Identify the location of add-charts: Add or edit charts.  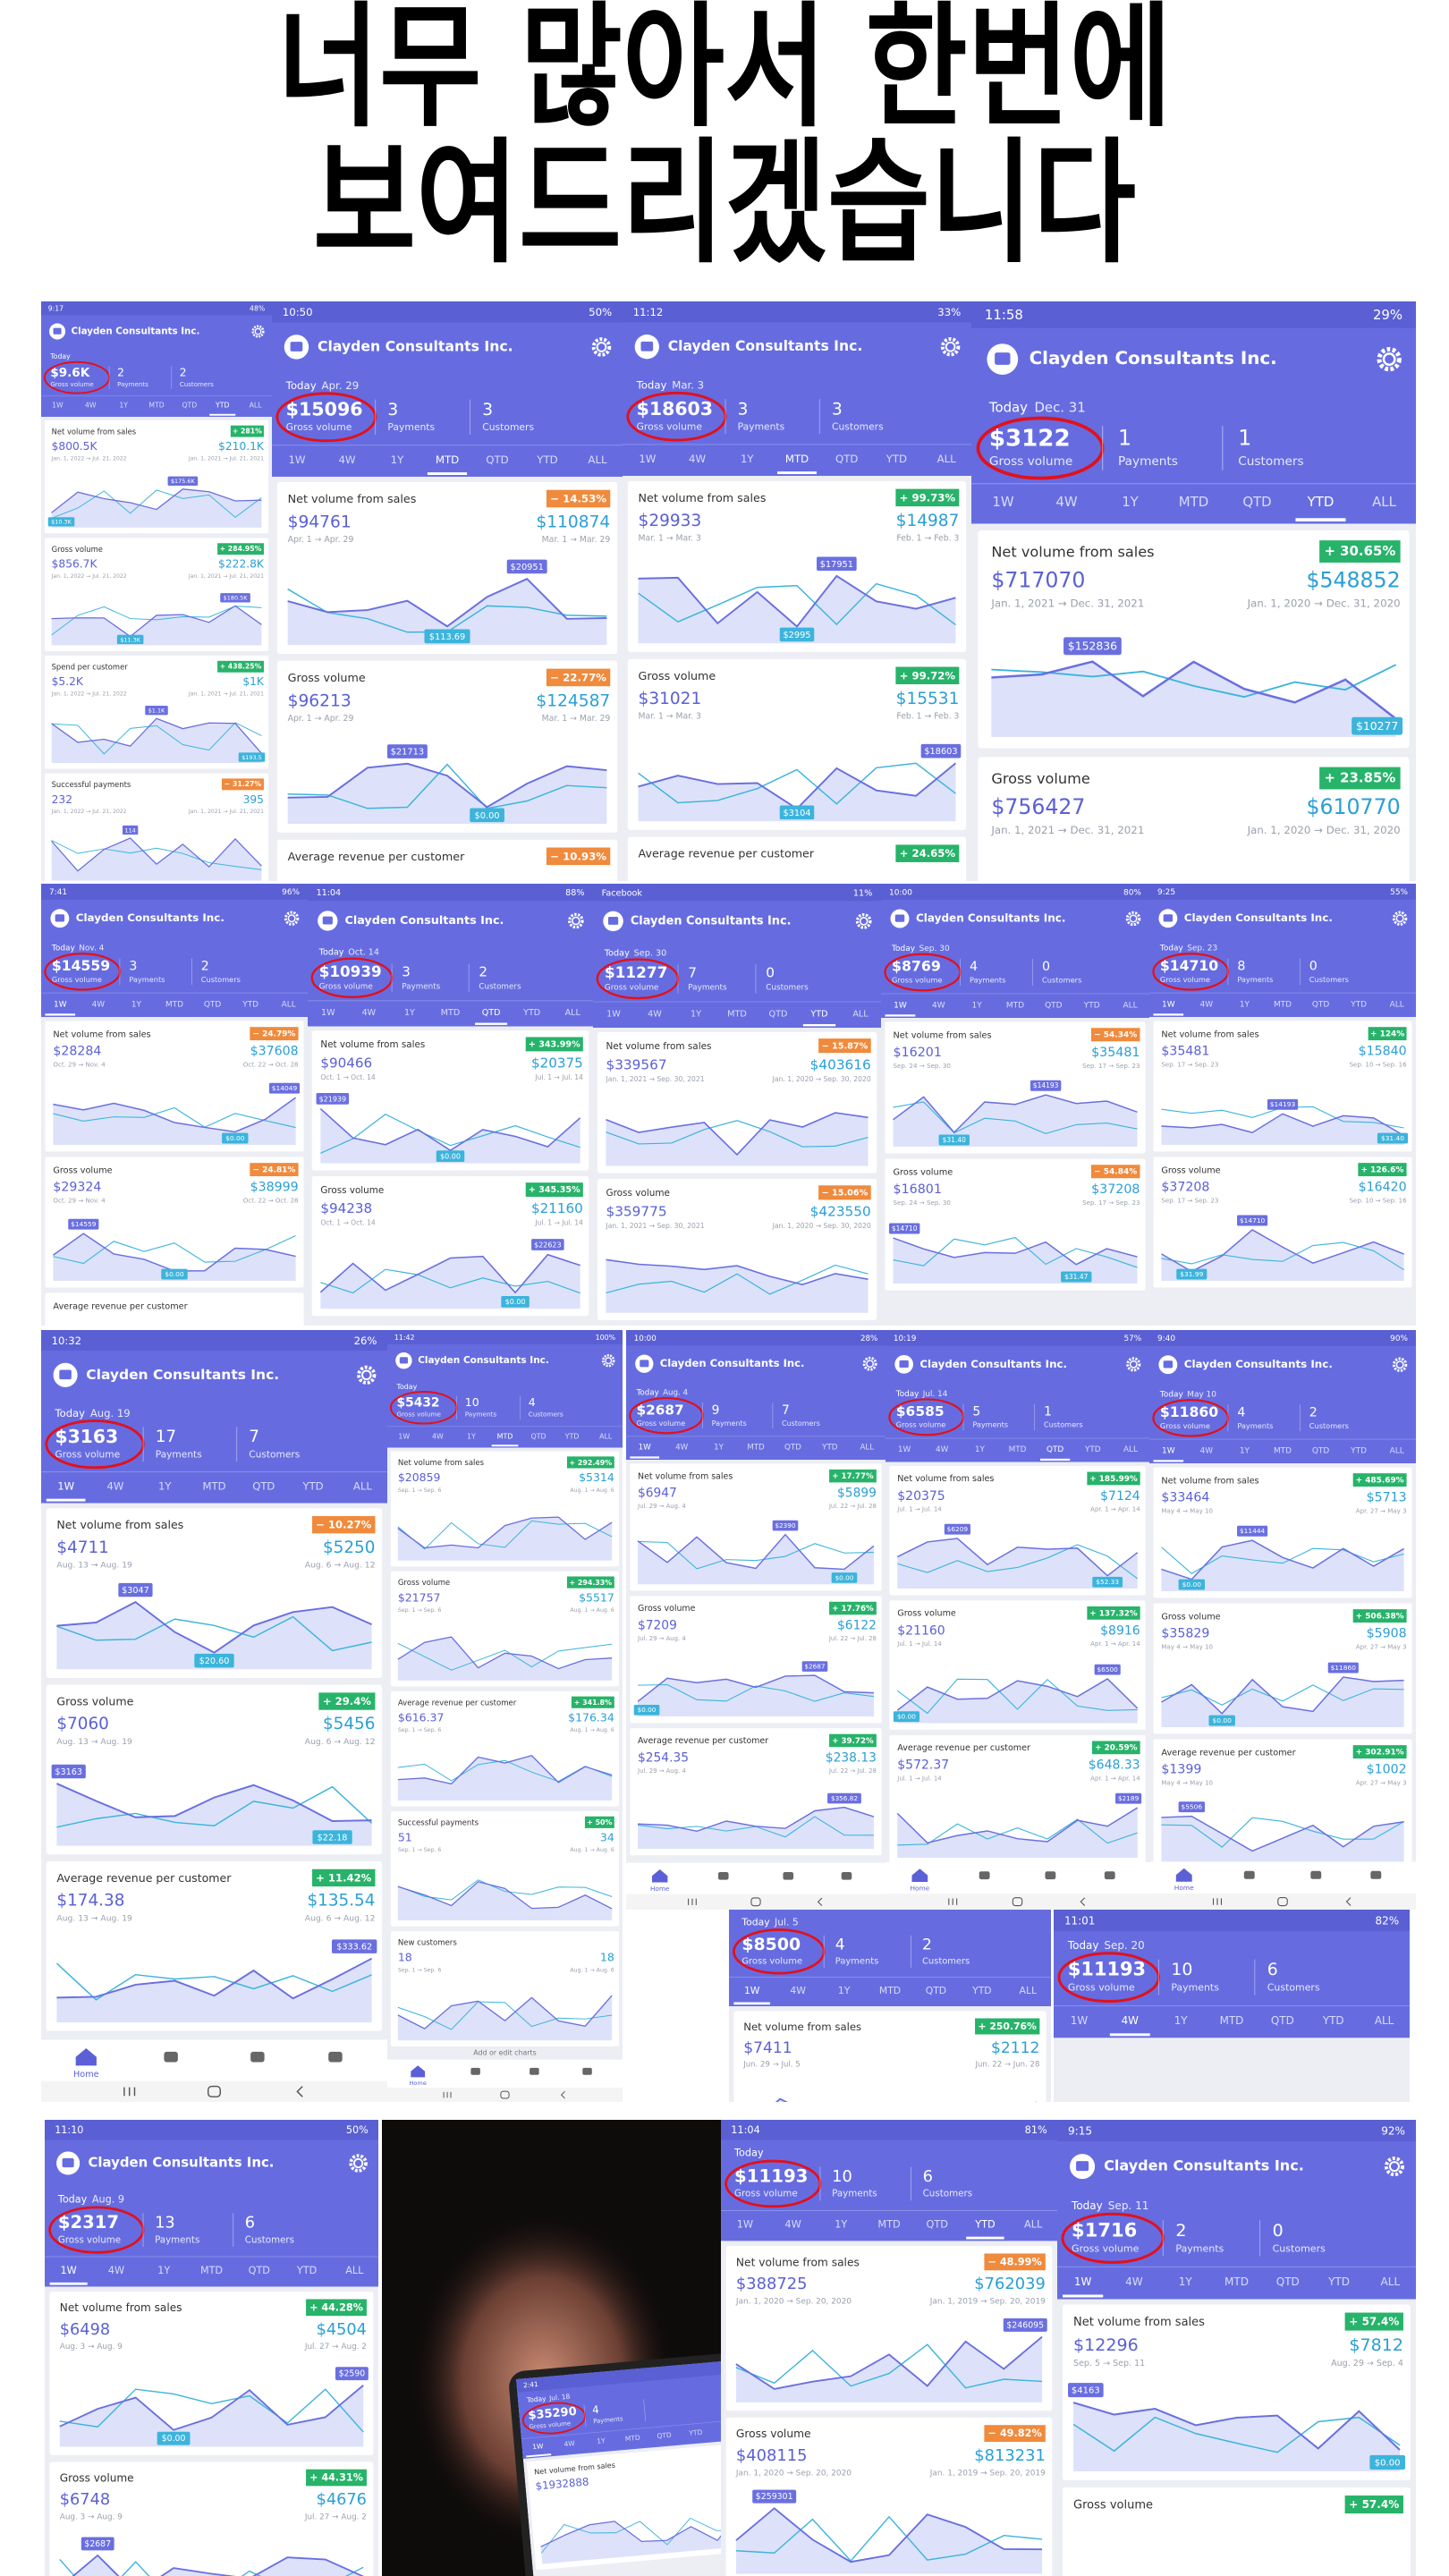
(505, 2052).